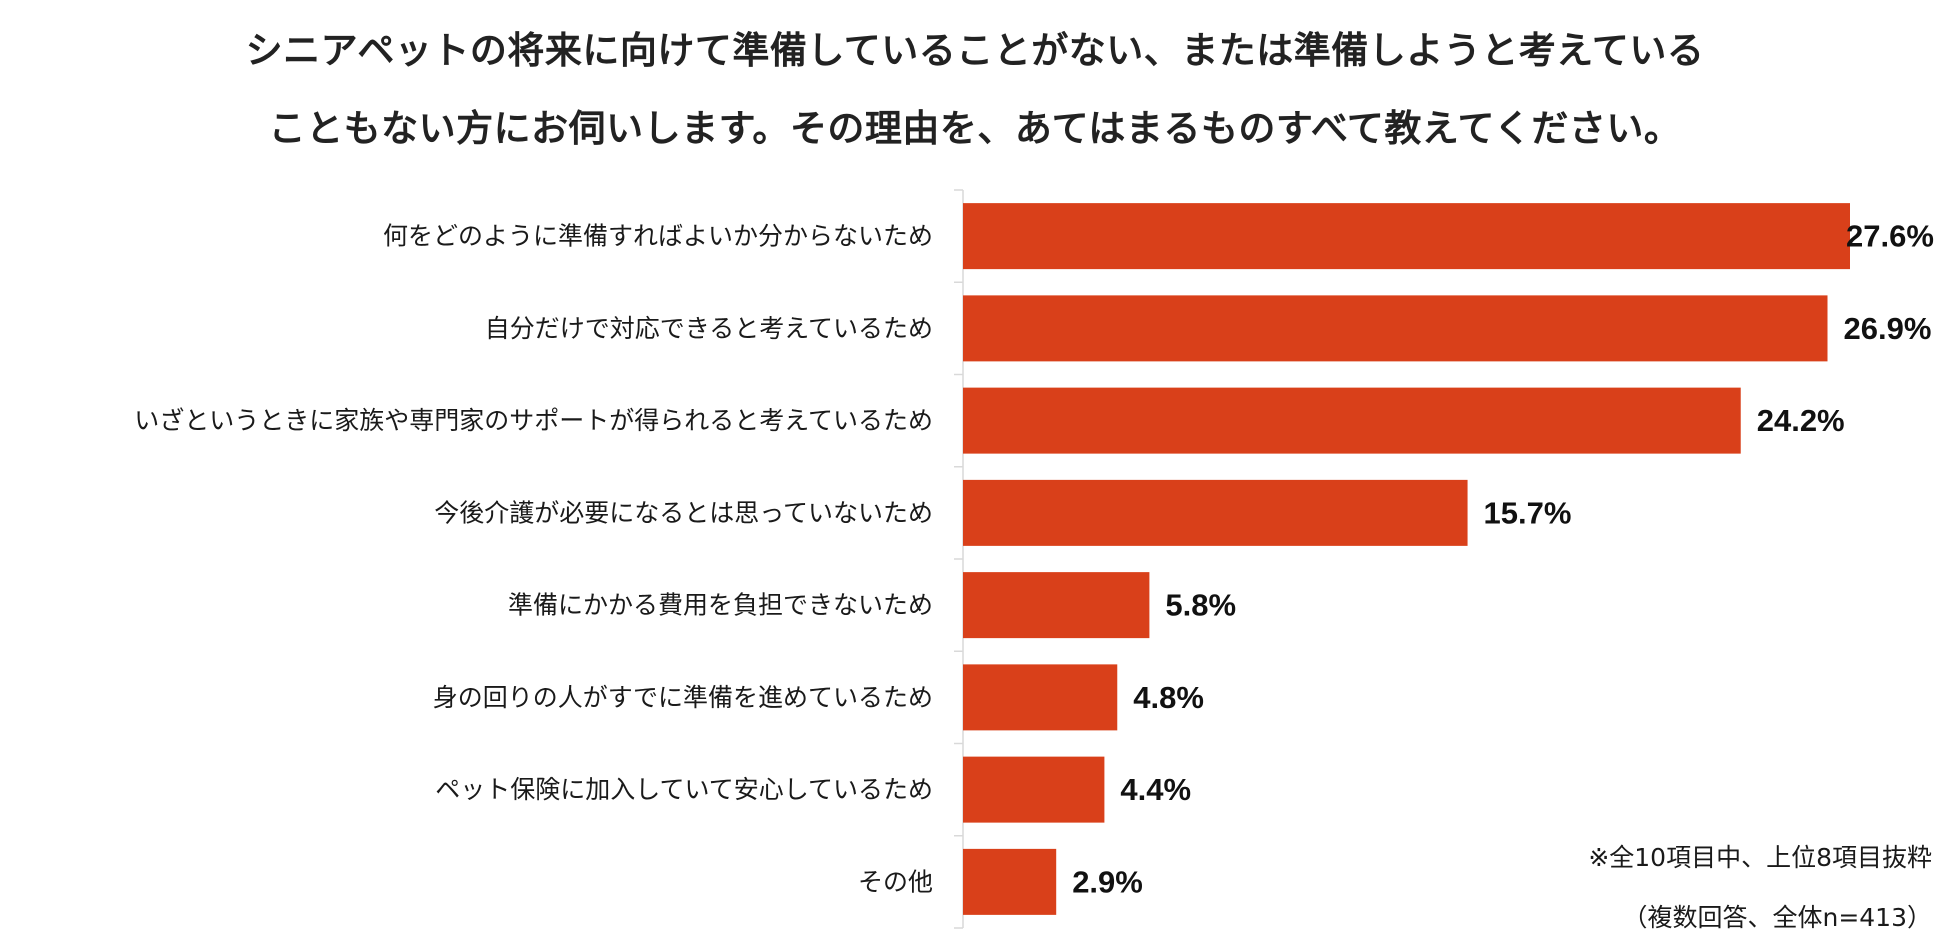  I want to click on category-label: 何をどのように準備すればよいか分からないため, so click(658, 236).